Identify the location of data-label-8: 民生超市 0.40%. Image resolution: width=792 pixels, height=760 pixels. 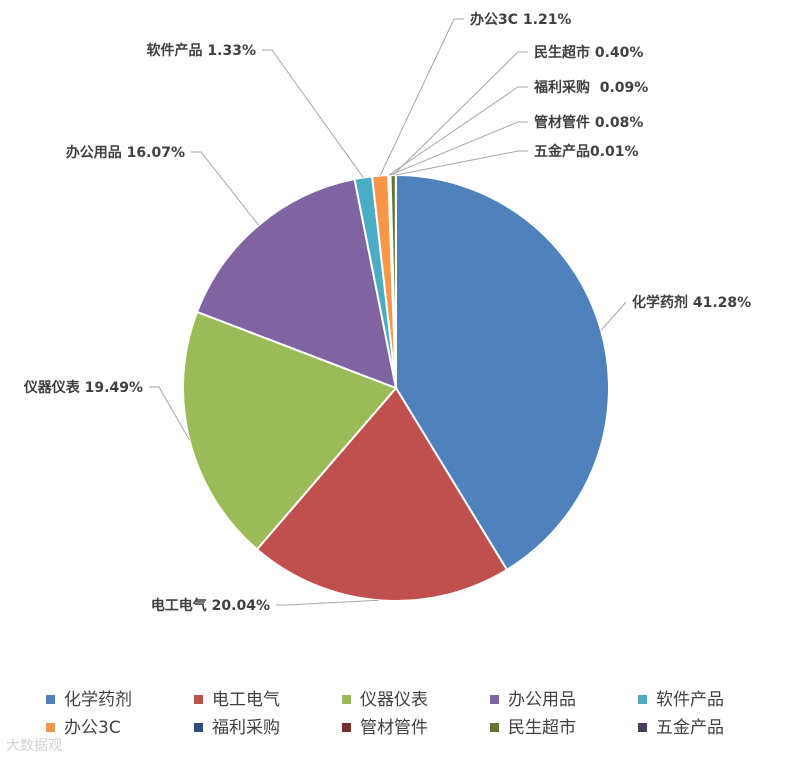
(588, 52).